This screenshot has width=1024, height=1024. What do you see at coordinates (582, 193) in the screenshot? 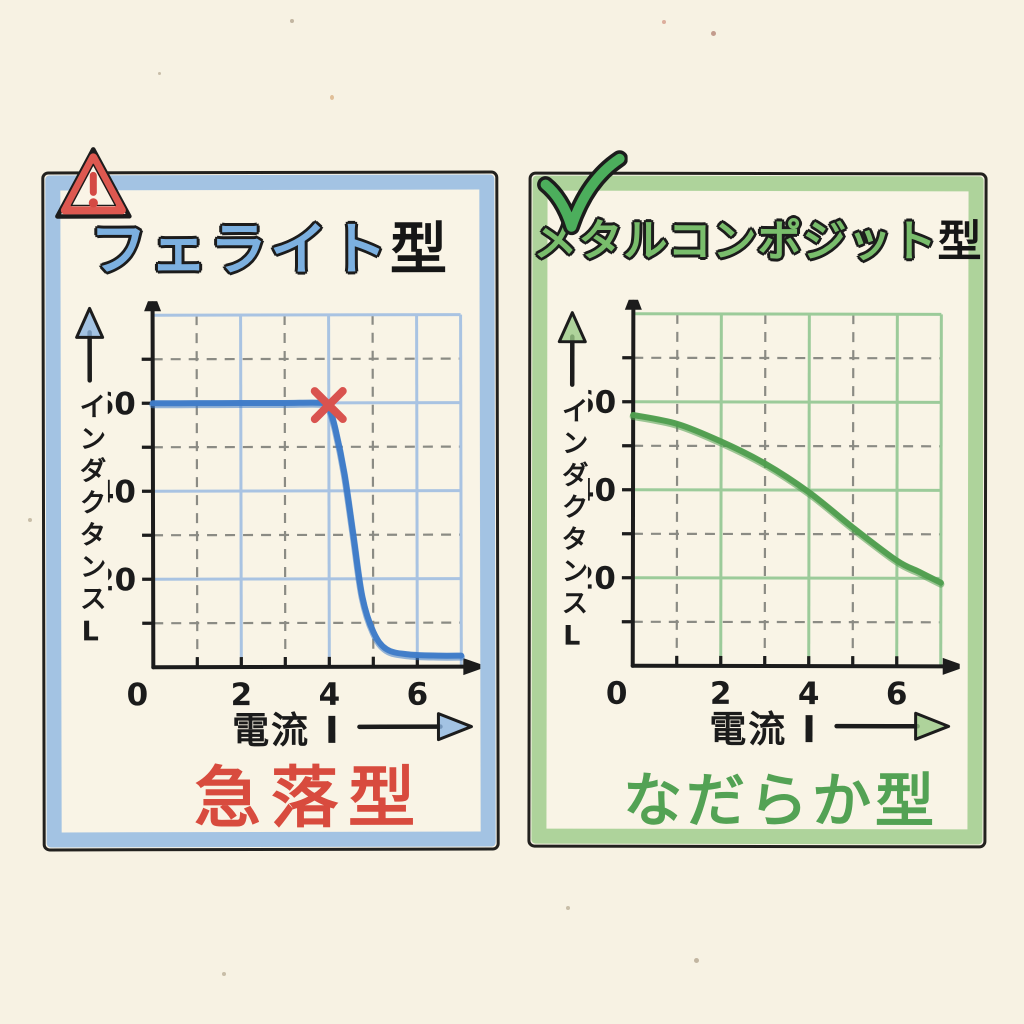
I see `check-mark-icon` at bounding box center [582, 193].